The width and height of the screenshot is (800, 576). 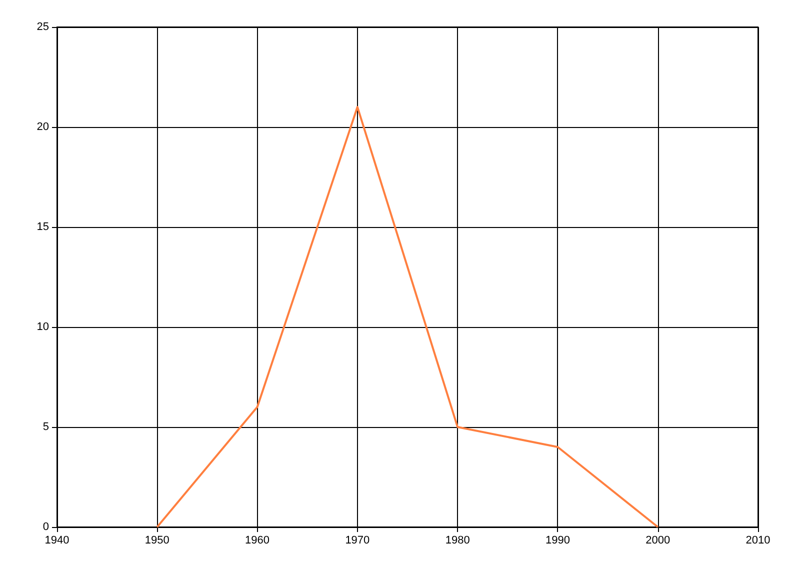 What do you see at coordinates (42, 327) in the screenshot?
I see `y-tick-label: 10` at bounding box center [42, 327].